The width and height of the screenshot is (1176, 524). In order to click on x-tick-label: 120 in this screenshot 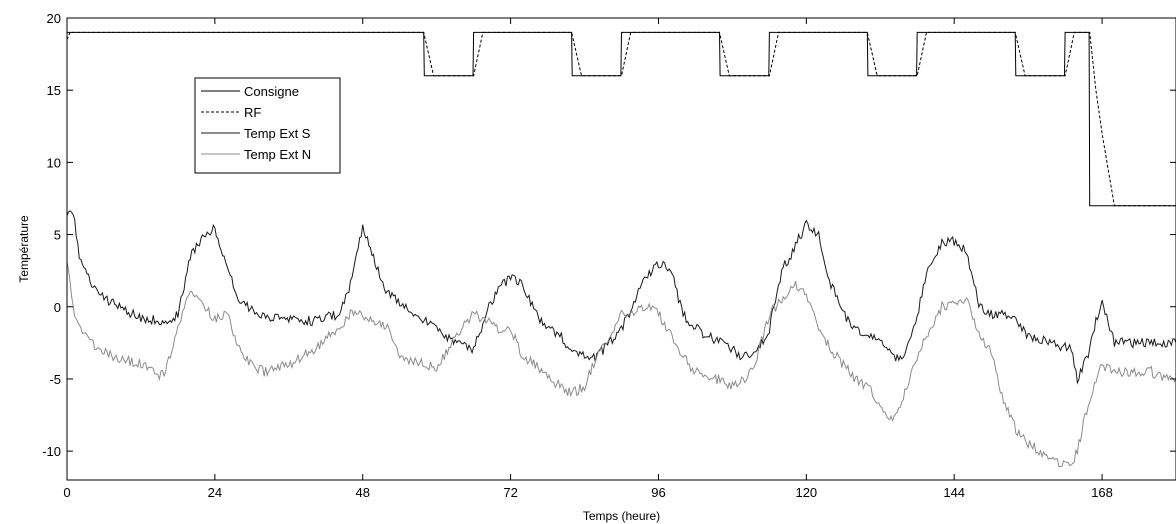, I will do `click(806, 492)`.